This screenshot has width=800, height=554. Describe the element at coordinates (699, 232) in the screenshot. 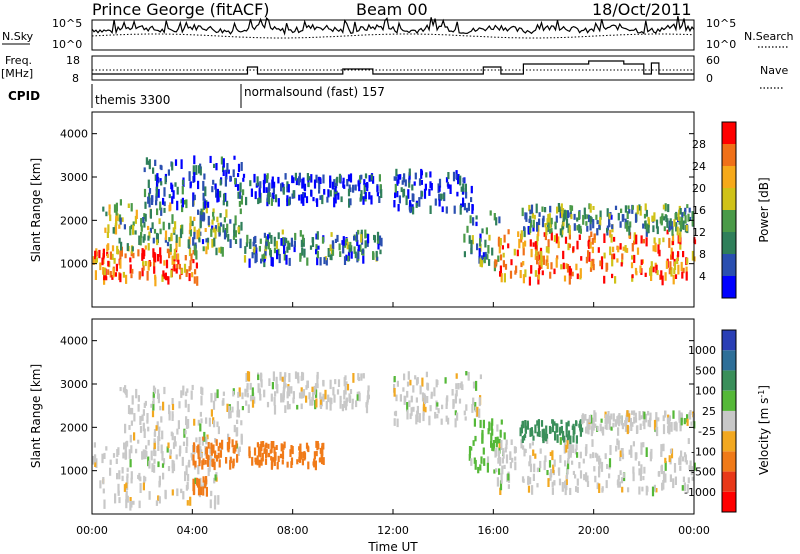

I see `power-colorbar-tick: 12` at that location.